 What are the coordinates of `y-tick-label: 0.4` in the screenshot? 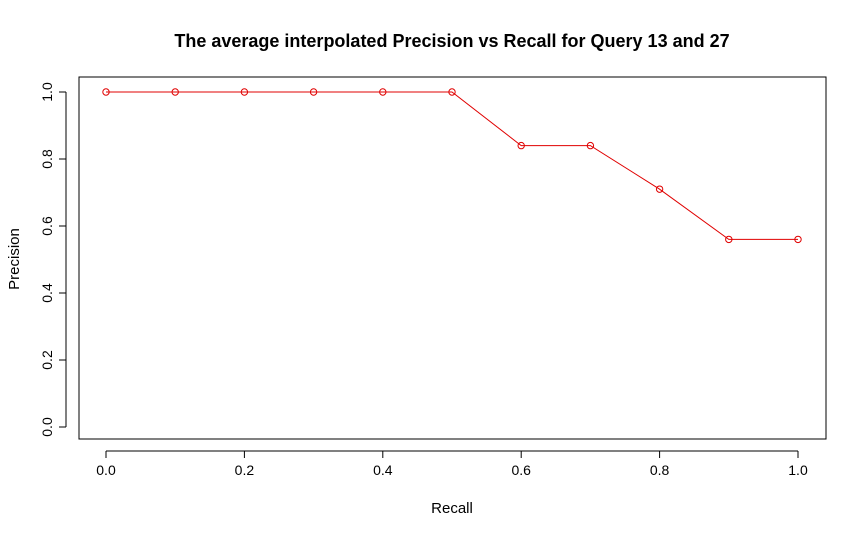 It's located at (47, 293).